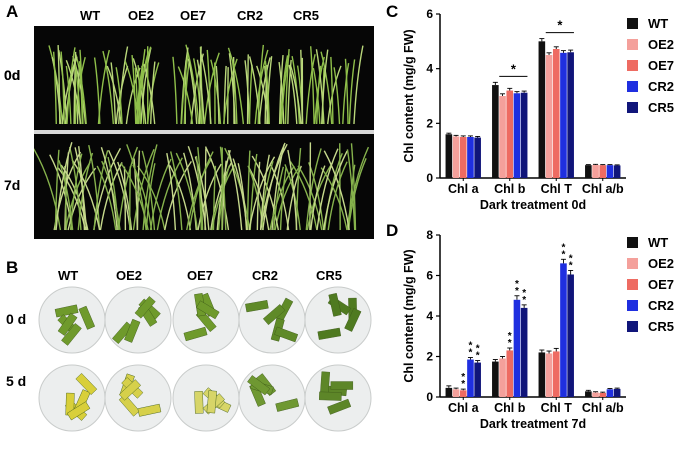 This screenshot has height=449, width=685. Describe the element at coordinates (603, 189) in the screenshot. I see `x-tick-label: Chl a/b` at that location.